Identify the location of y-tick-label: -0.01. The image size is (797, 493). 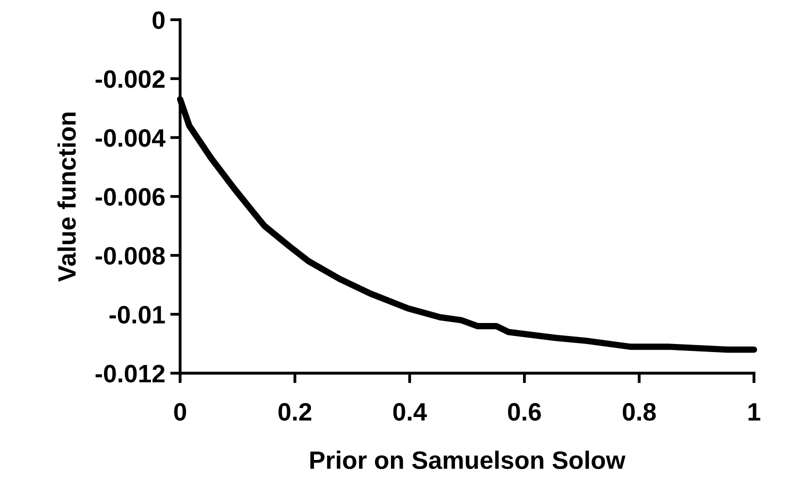
(137, 315).